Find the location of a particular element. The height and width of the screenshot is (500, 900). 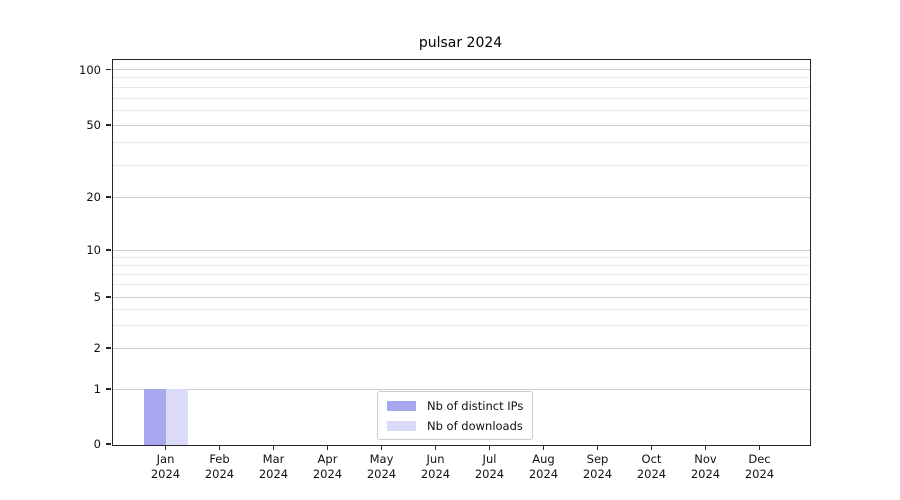

legend-swatch-downloads-icon is located at coordinates (401, 425).